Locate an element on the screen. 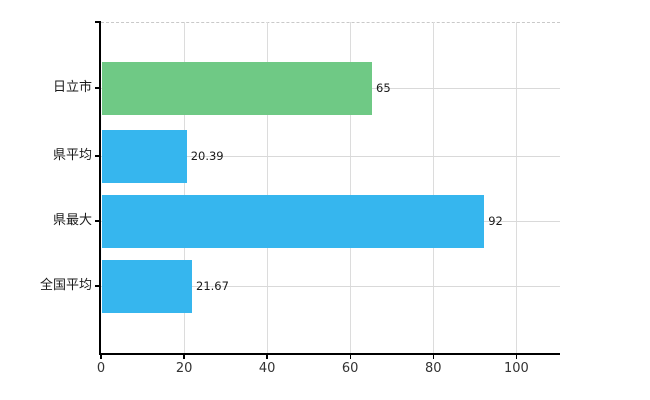 This screenshot has height=400, width=650. value-label: 21.67 is located at coordinates (212, 286).